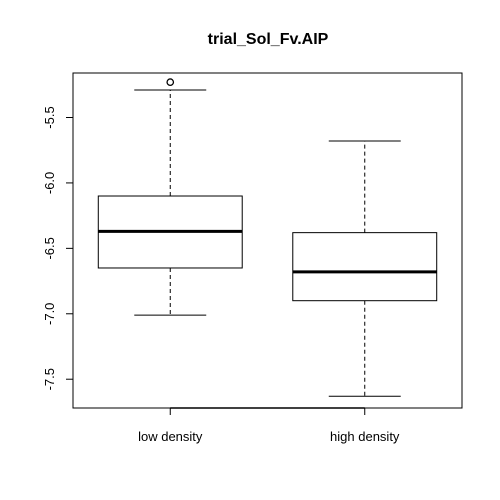  I want to click on y-axis: -5.5 -6.0 -6.5 -7.0 -7.5, so click(58, 248).